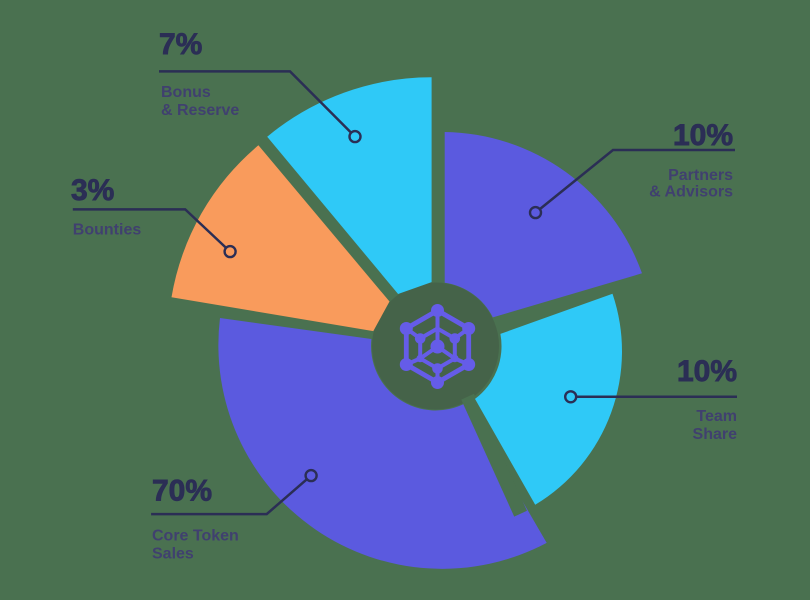 The image size is (810, 600). Describe the element at coordinates (92, 190) in the screenshot. I see `svg-text: 3%` at that location.